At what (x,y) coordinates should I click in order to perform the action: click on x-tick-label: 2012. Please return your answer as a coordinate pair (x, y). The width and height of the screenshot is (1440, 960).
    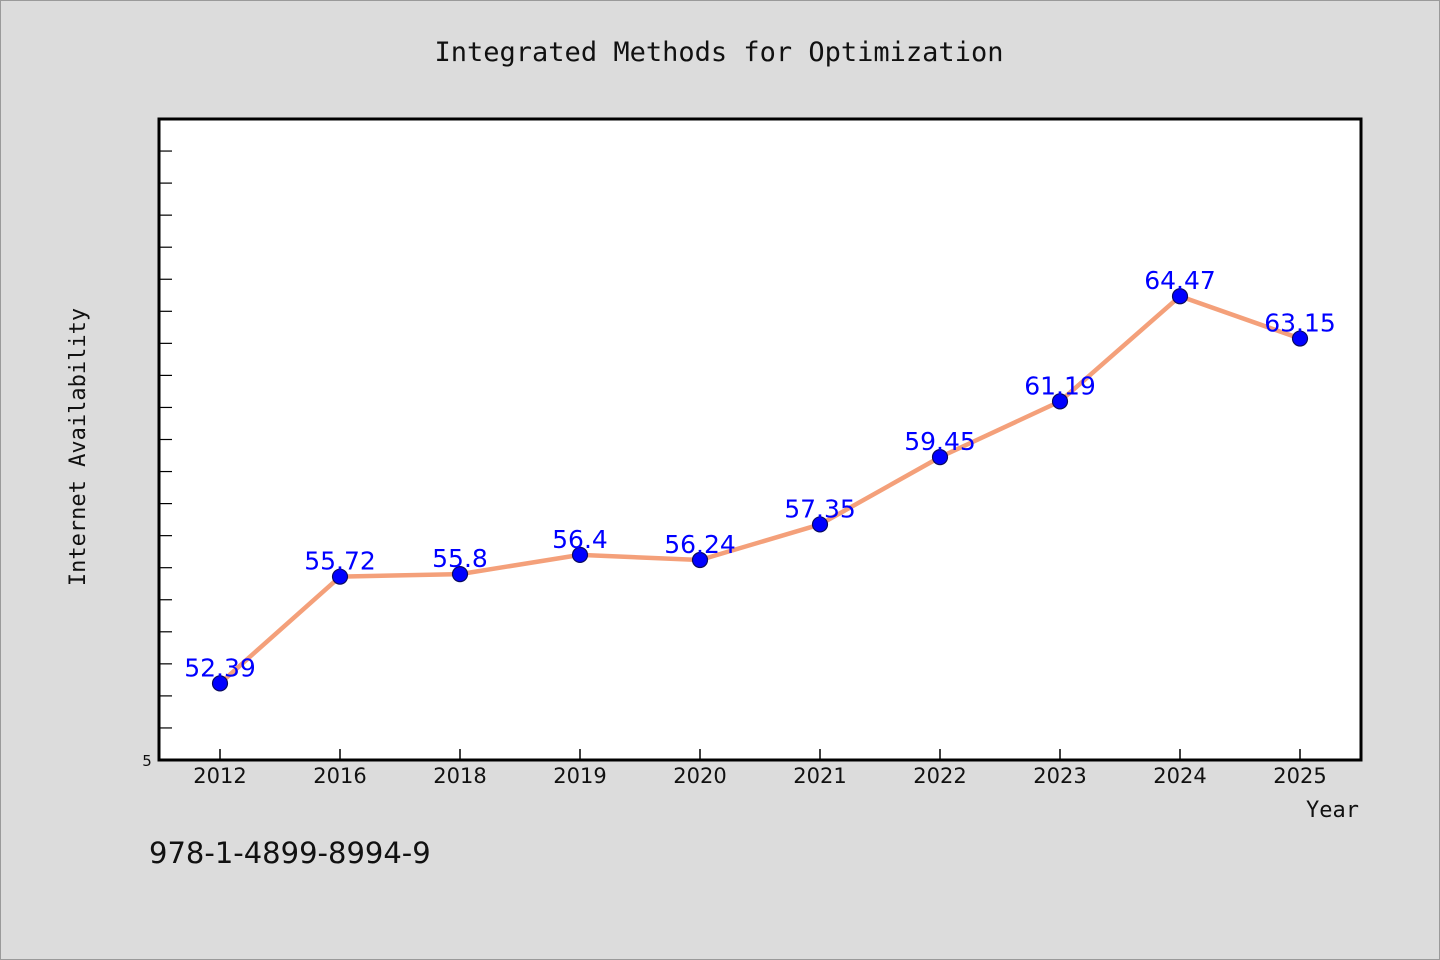
    Looking at the image, I should click on (219, 776).